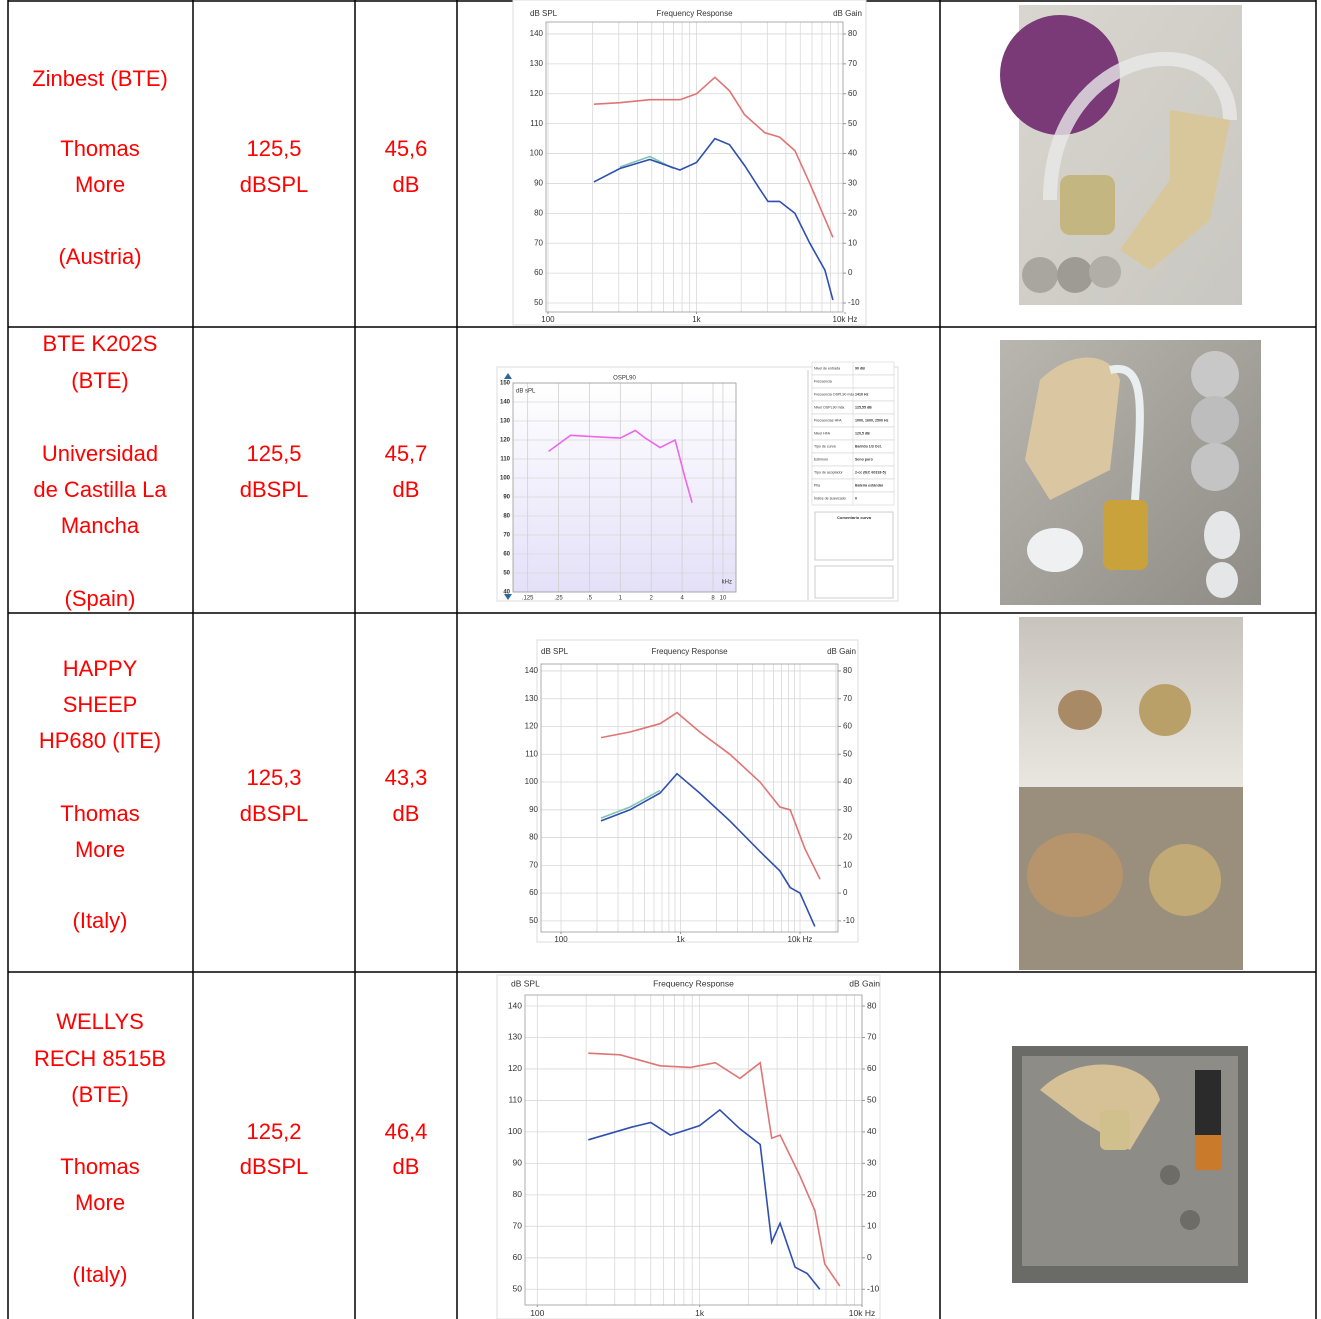 Image resolution: width=1321 pixels, height=1319 pixels. What do you see at coordinates (860, 368) in the screenshot?
I see `info-value: 90 dB` at bounding box center [860, 368].